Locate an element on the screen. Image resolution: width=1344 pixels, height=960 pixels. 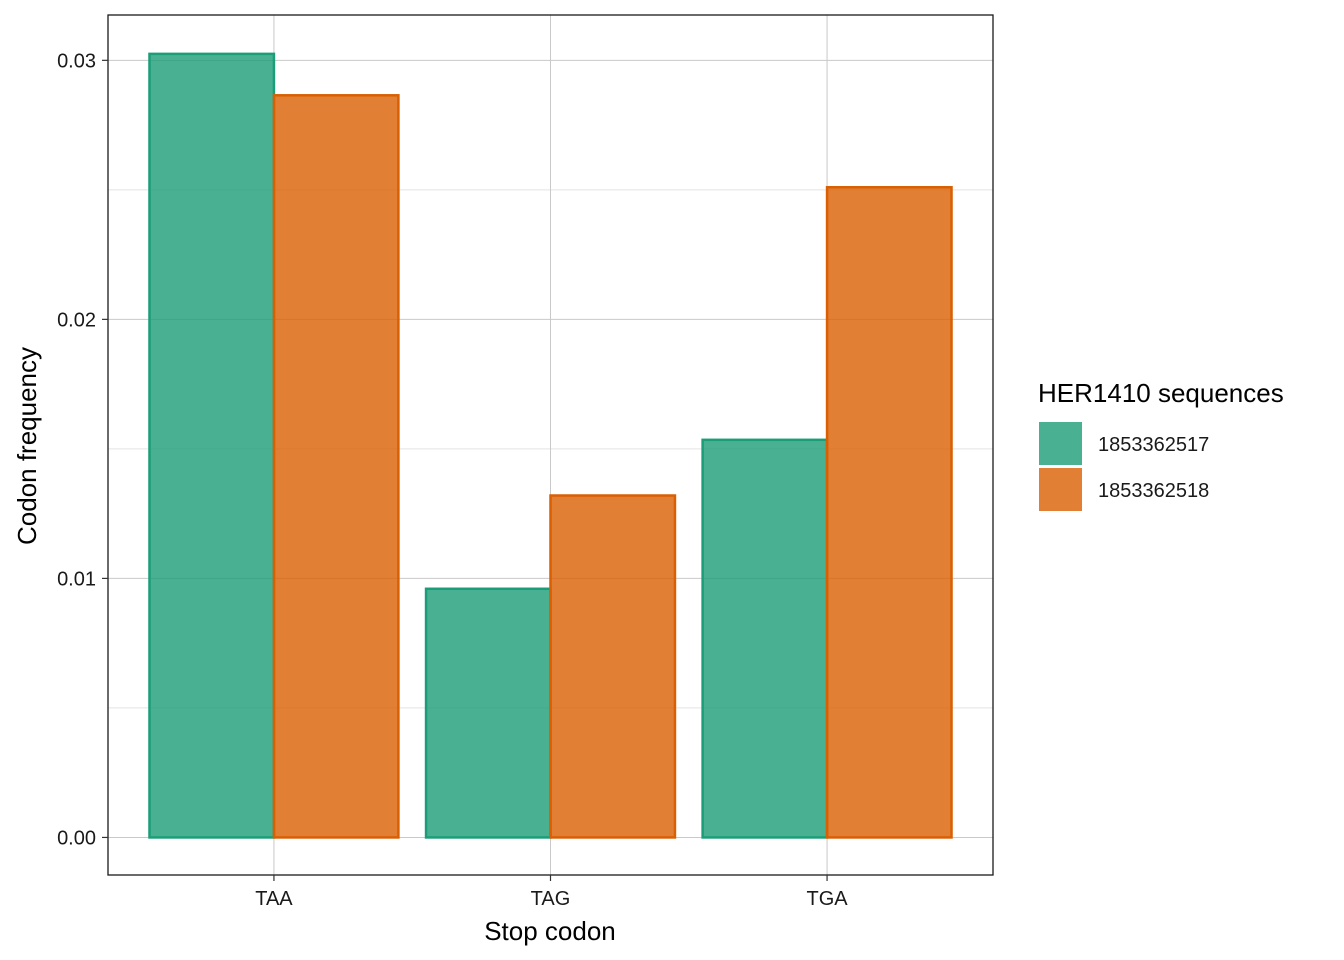
y-axis-title: Codon frequency is located at coordinates (27, 446).